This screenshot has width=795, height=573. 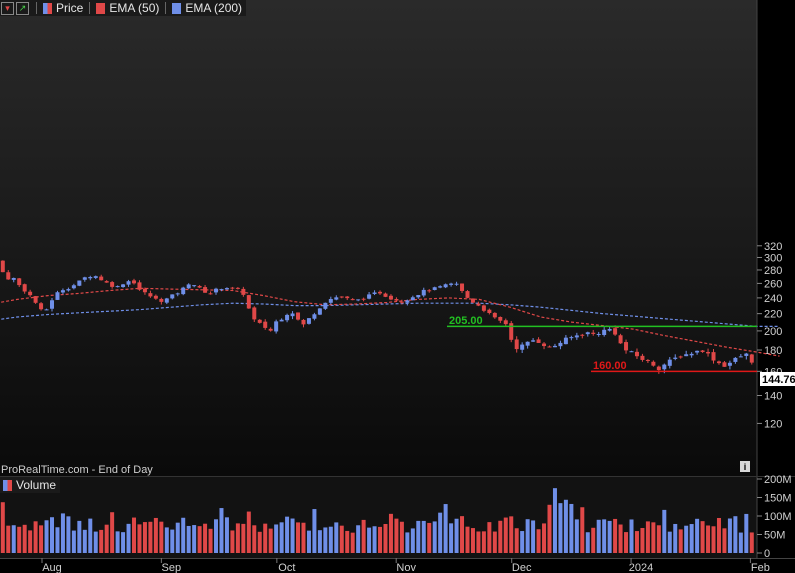 What do you see at coordinates (172, 567) in the screenshot?
I see `time-tick-label: Sep` at bounding box center [172, 567].